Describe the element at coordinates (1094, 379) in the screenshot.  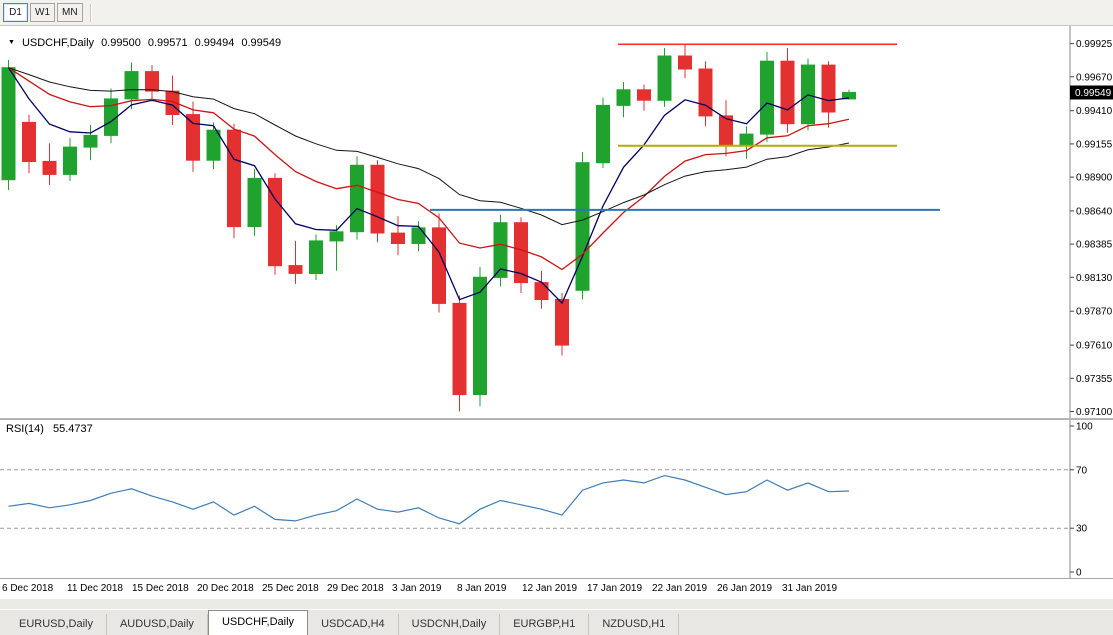
I see `svg-text: 0.97355` at that location.